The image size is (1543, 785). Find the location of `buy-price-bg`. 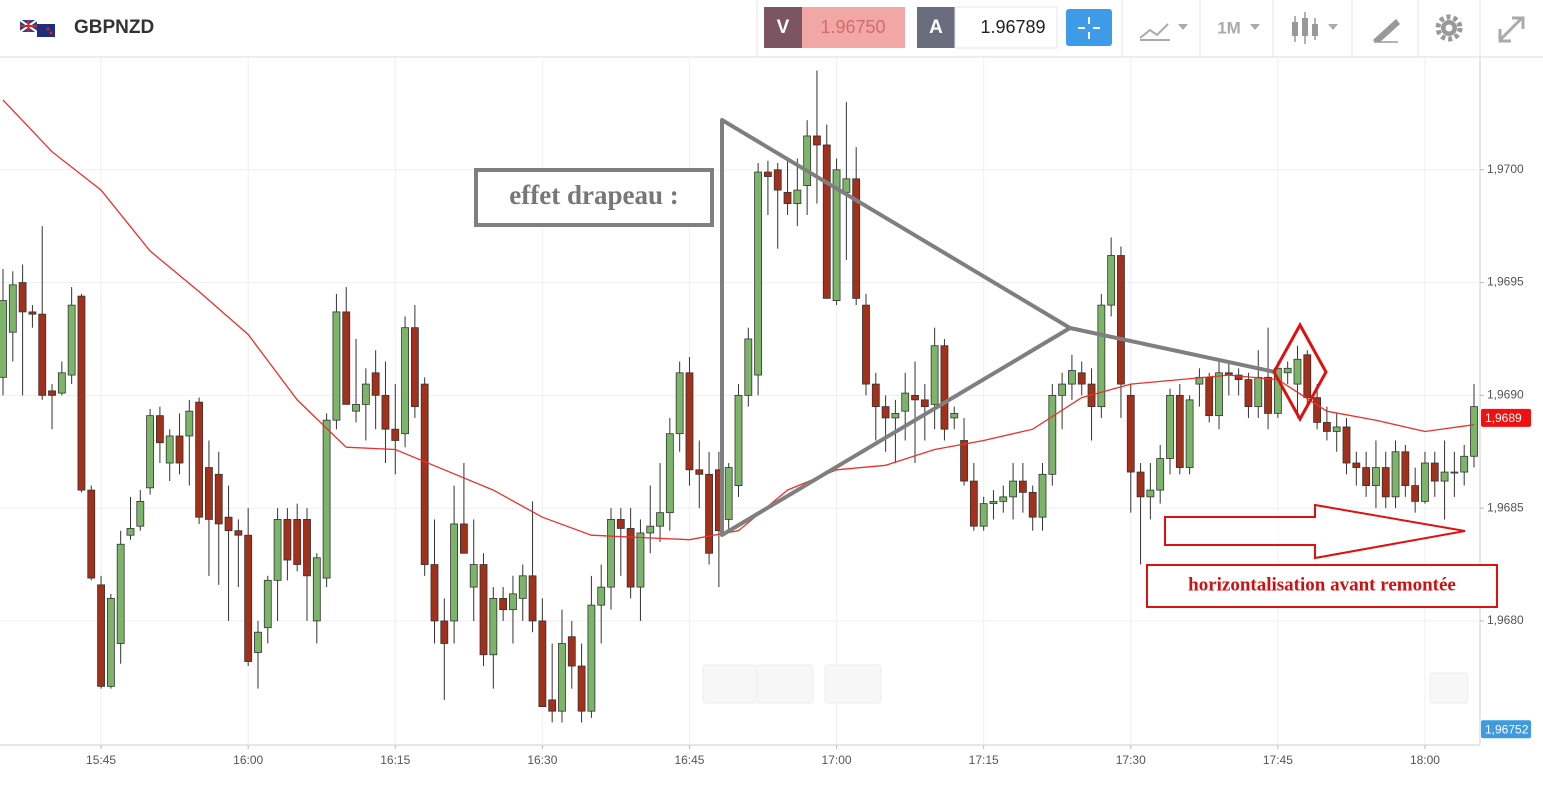

buy-price-bg is located at coordinates (1006, 27).